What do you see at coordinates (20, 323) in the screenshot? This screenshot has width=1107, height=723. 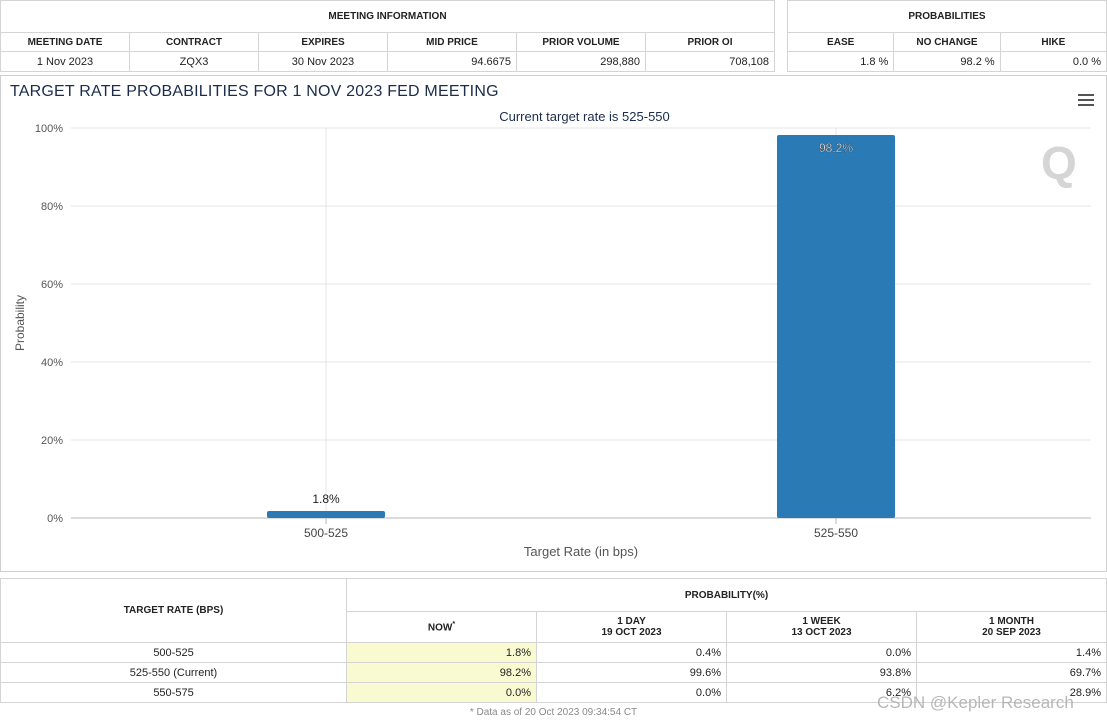 I see `y-axis-title: Probability` at bounding box center [20, 323].